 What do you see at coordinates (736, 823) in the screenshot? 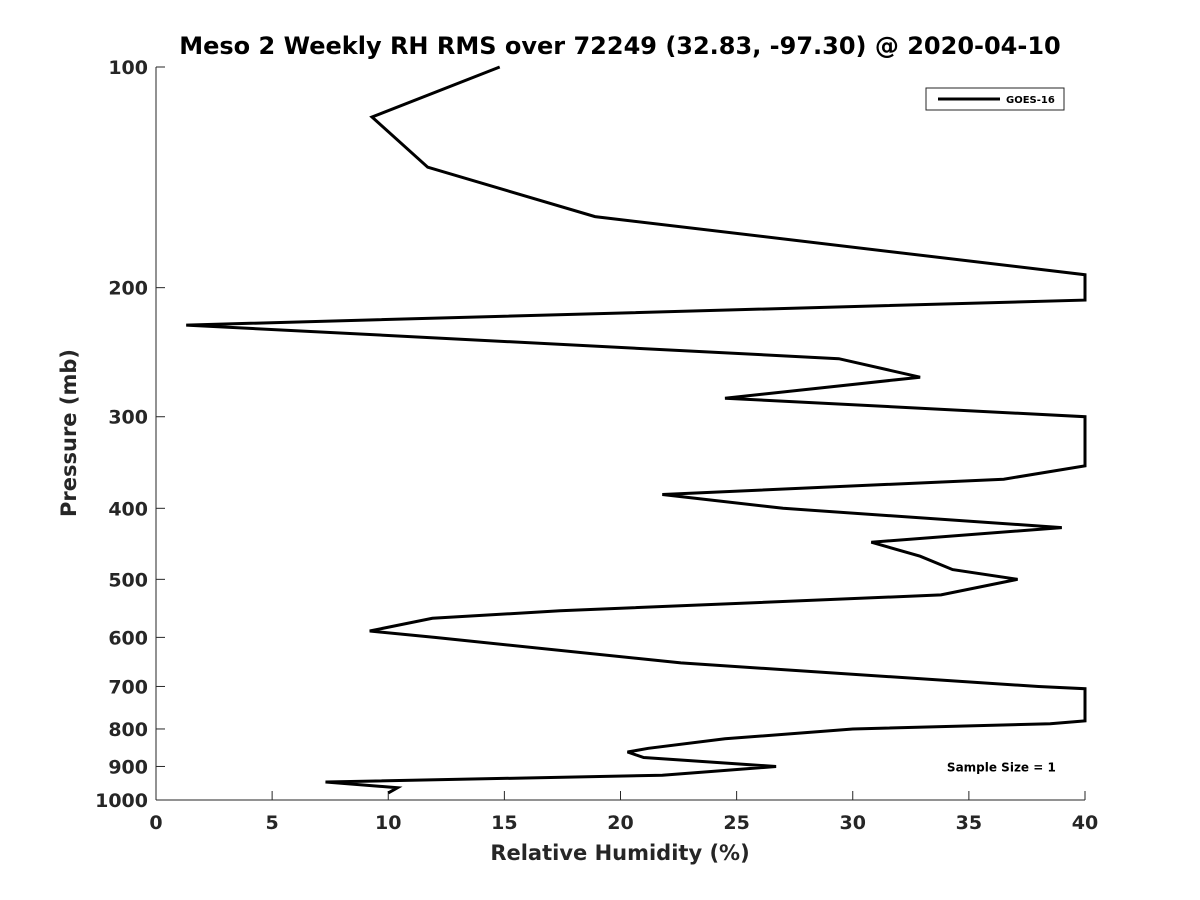
I see `x-tick-label: 25` at bounding box center [736, 823].